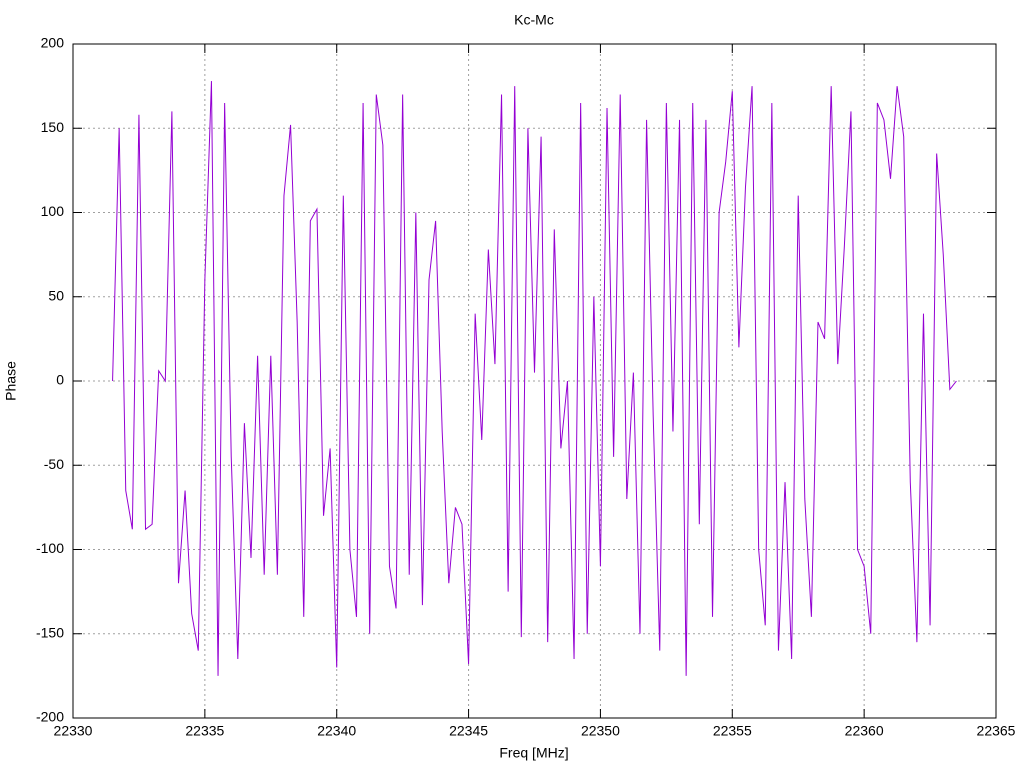  Describe the element at coordinates (54, 464) in the screenshot. I see `y-tick-label: -50` at that location.